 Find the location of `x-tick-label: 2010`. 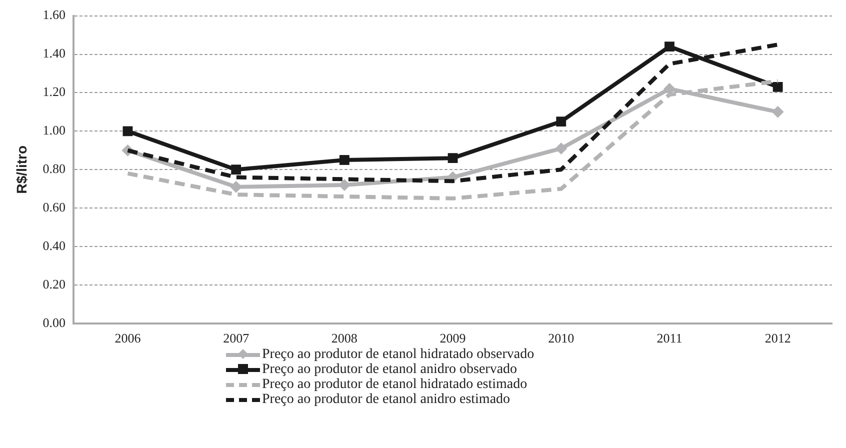

x-tick-label: 2010 is located at coordinates (561, 338).